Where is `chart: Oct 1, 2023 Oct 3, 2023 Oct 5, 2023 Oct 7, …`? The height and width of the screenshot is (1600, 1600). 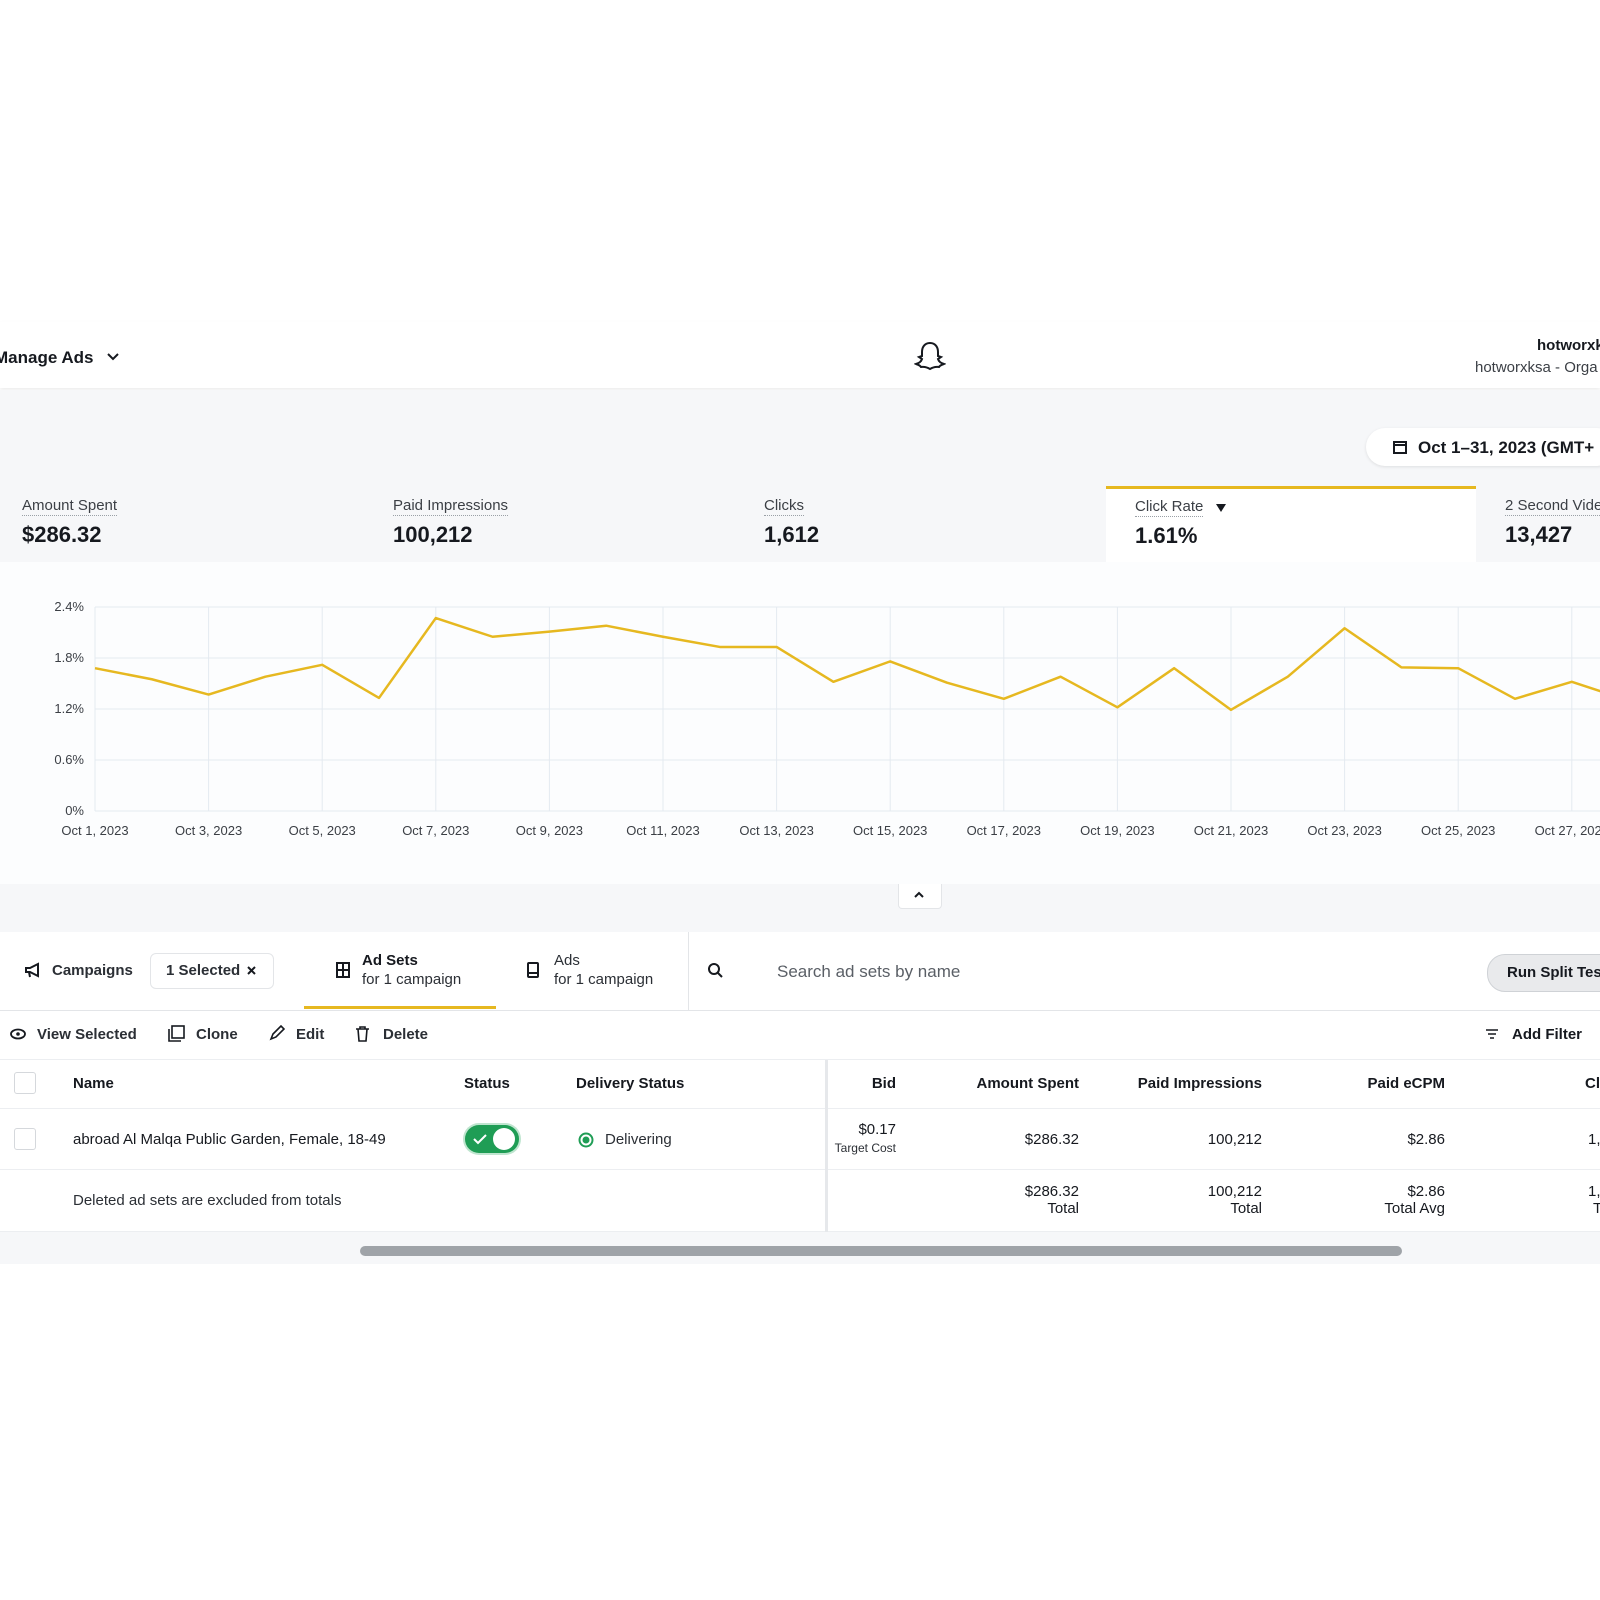 chart: Oct 1, 2023 Oct 3, 2023 Oct 5, 2023 Oct 7, … is located at coordinates (827, 718).